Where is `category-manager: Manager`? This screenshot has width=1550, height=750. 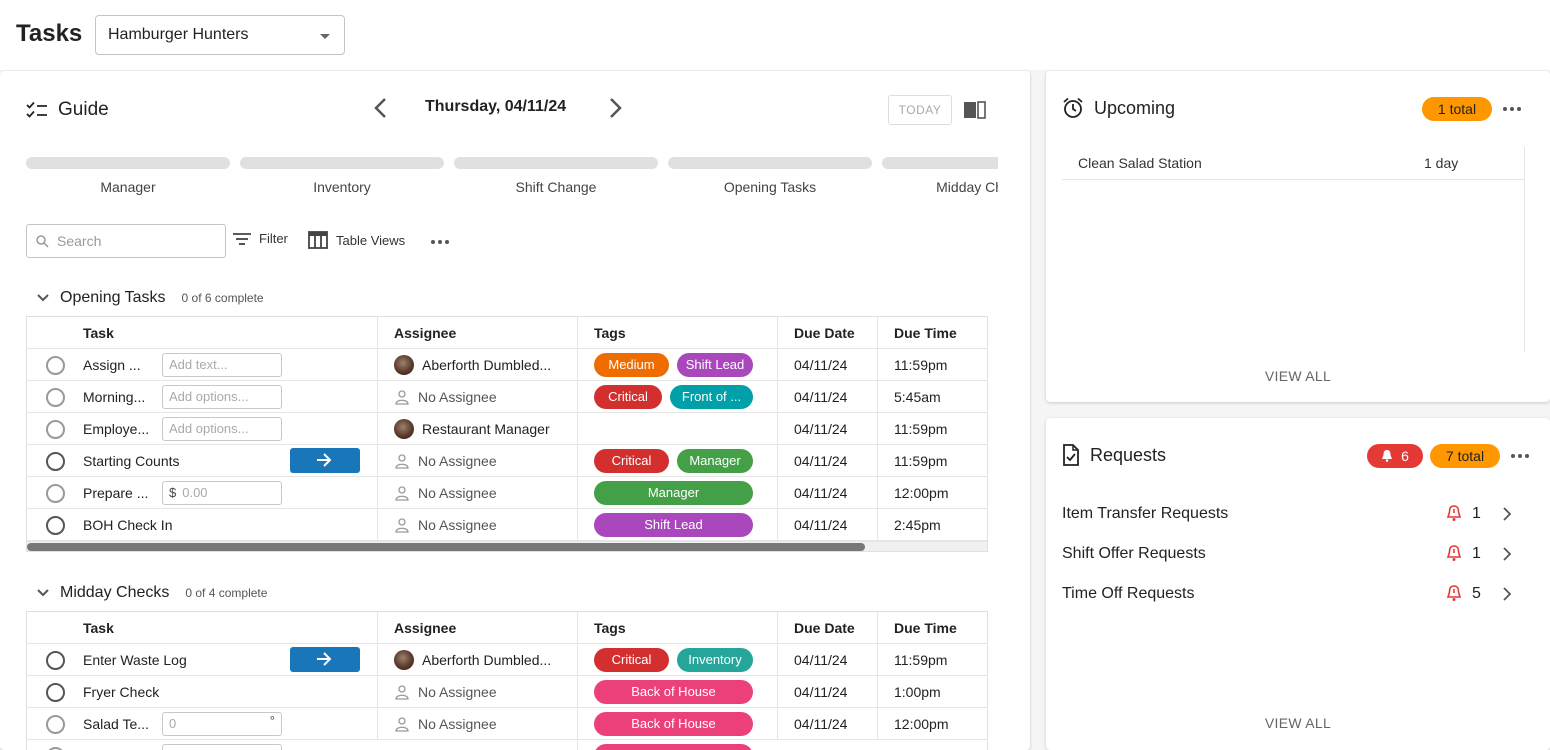
category-manager: Manager is located at coordinates (128, 176).